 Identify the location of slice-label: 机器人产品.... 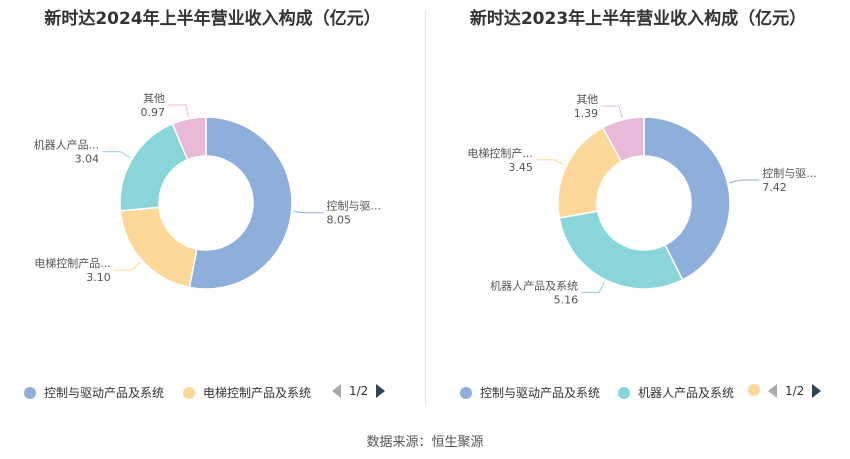
(67, 145).